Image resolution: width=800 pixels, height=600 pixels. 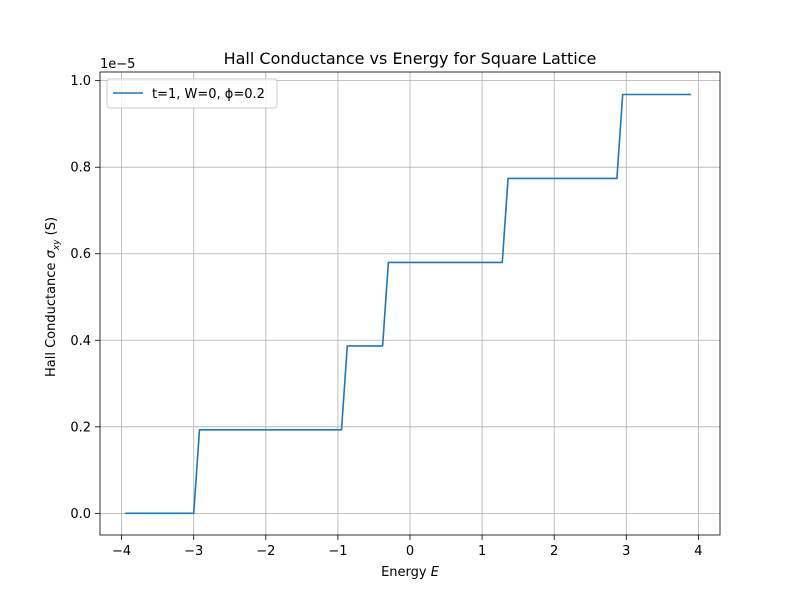 What do you see at coordinates (406, 572) in the screenshot?
I see `x-axis-label-text: Energy` at bounding box center [406, 572].